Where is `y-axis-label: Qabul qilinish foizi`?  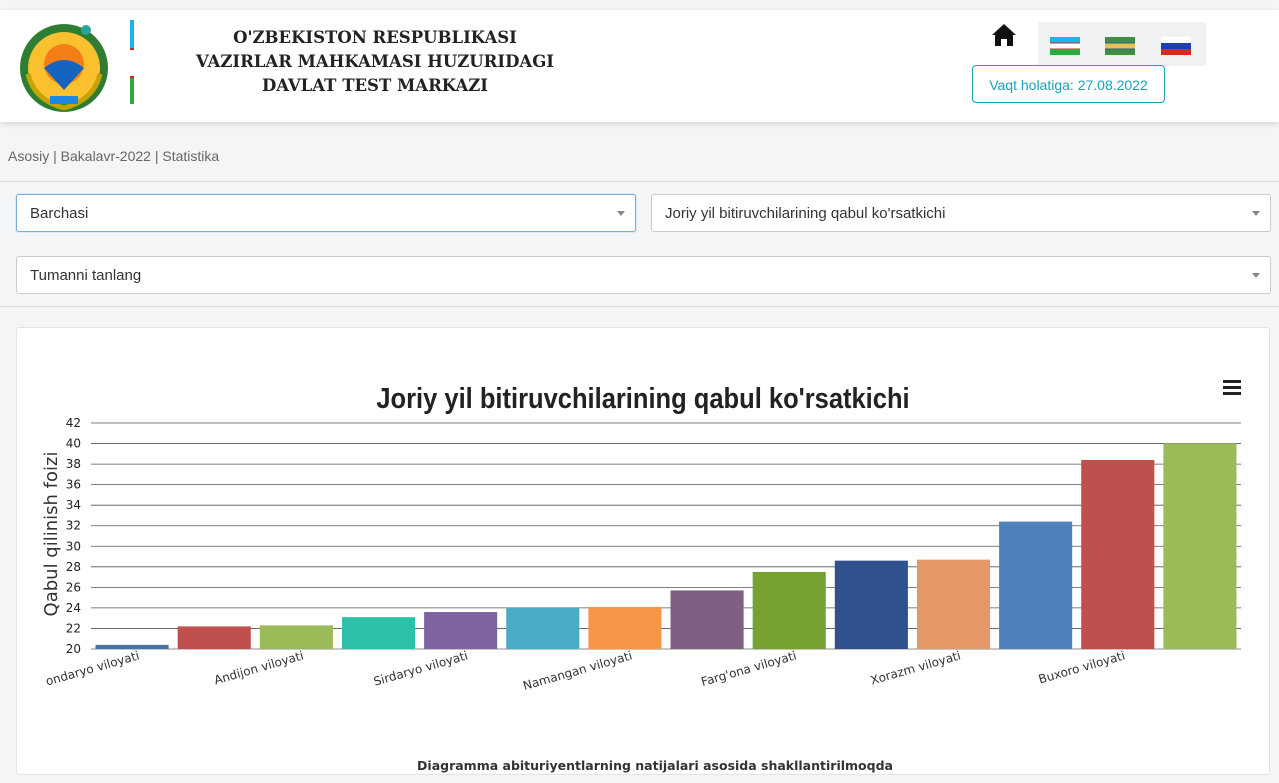 y-axis-label: Qabul qilinish foizi is located at coordinates (51, 534).